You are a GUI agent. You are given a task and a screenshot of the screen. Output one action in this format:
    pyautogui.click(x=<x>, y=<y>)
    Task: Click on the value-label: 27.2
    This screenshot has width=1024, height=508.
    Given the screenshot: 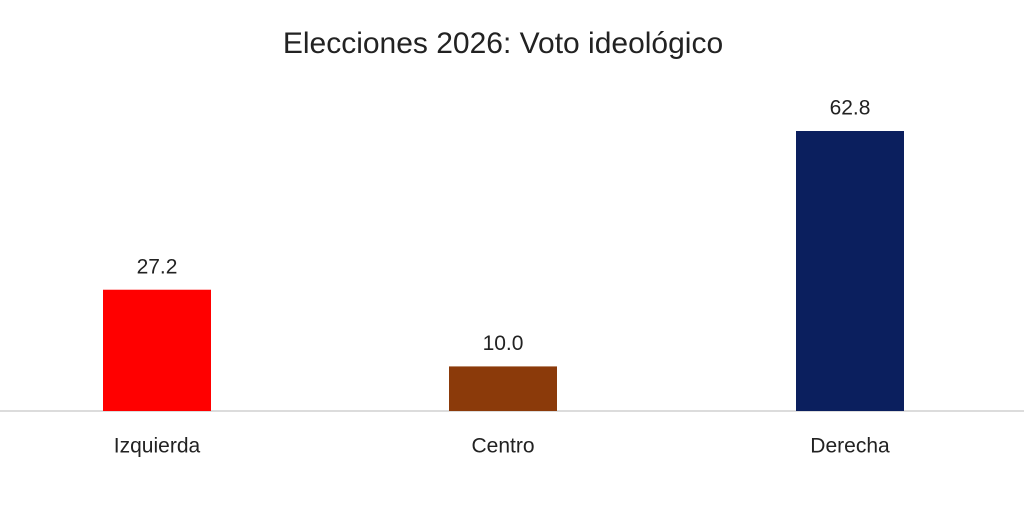 What is the action you would take?
    pyautogui.click(x=157, y=266)
    